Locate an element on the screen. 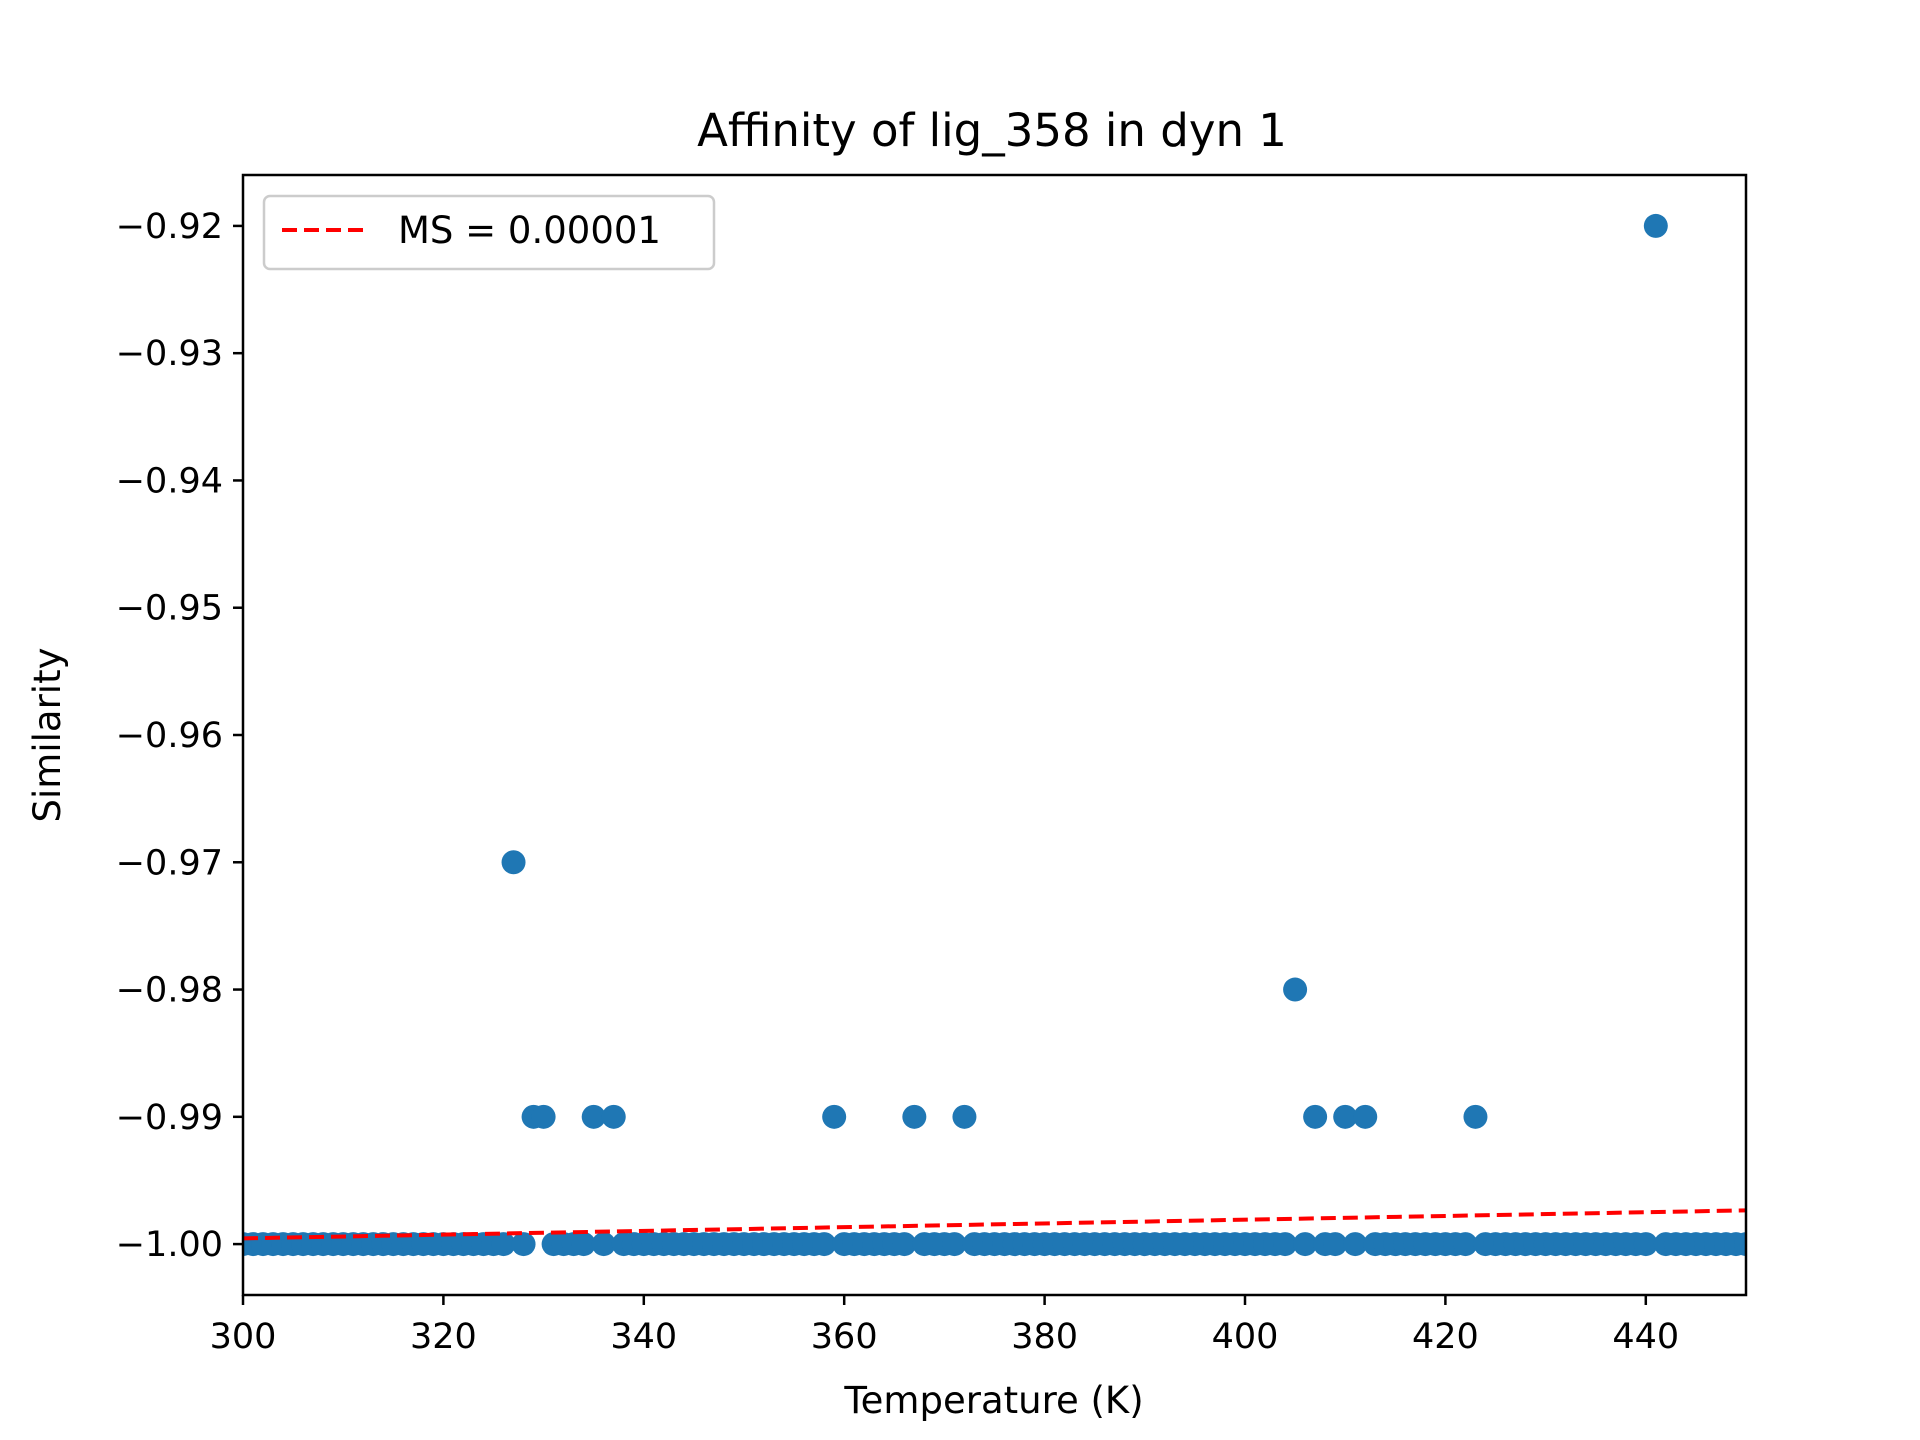  y-tick-label: −0.97 is located at coordinates (169, 863).